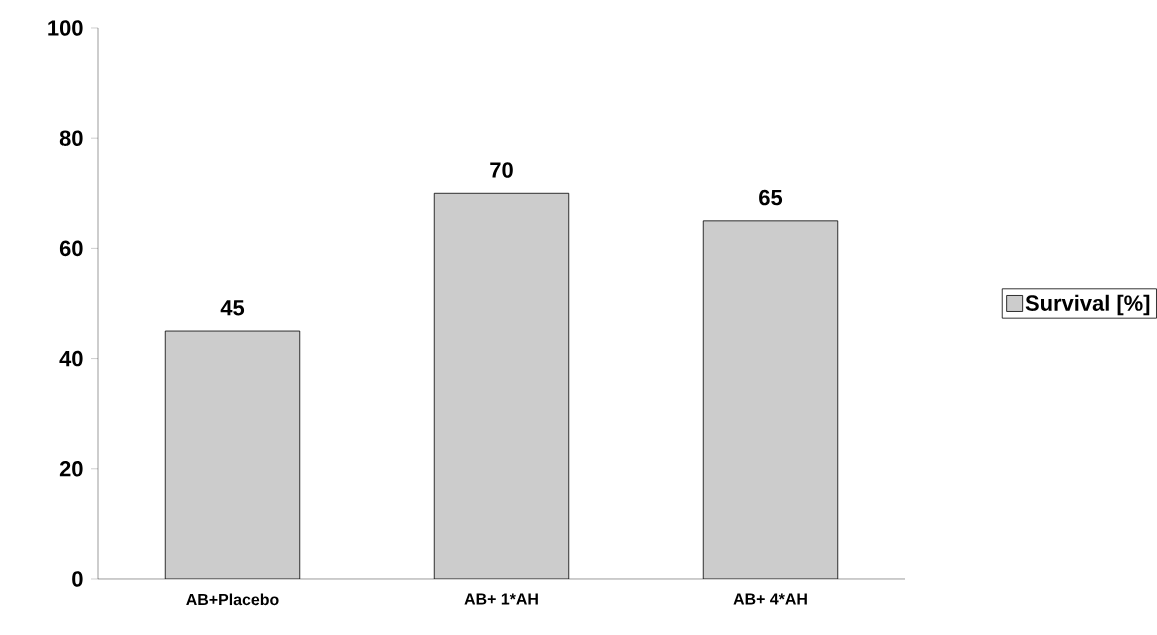  Describe the element at coordinates (770, 599) in the screenshot. I see `x-tick-label: AB+ 4*AH` at that location.